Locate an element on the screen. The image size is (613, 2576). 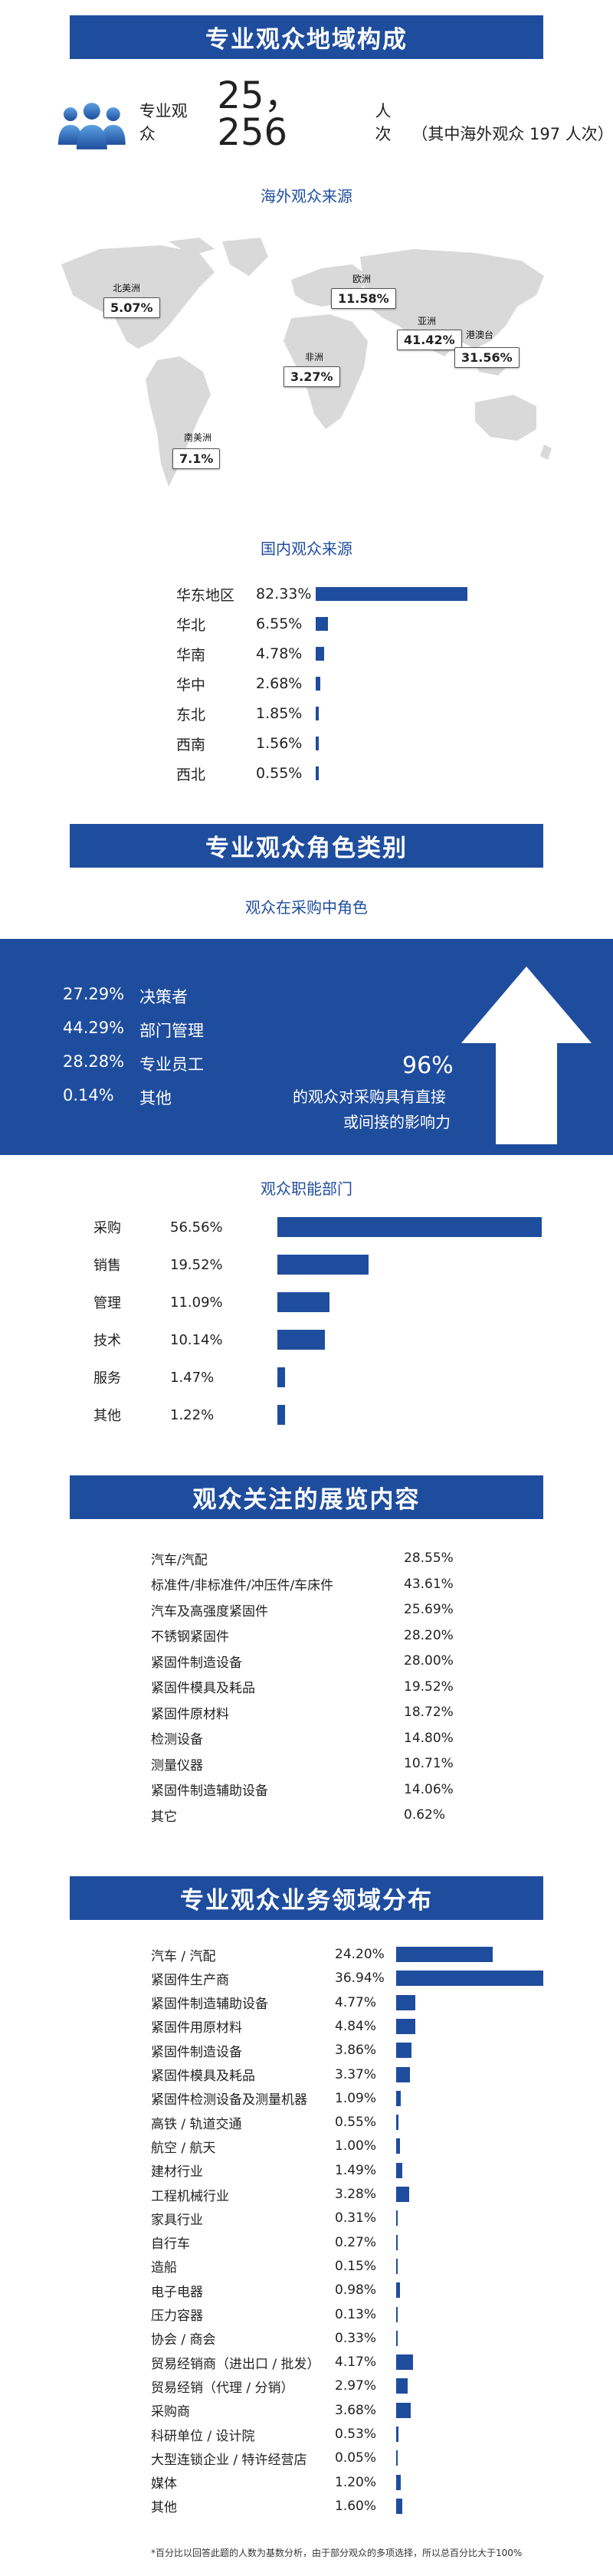
exhibit-row: 不锈钢紧固件 28.20% is located at coordinates (302, 1635).